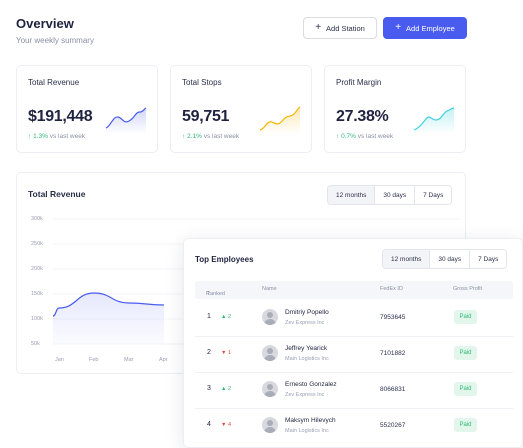 This screenshot has height=448, width=523. Describe the element at coordinates (348, 136) in the screenshot. I see `metric-change-value: 0.7%` at that location.